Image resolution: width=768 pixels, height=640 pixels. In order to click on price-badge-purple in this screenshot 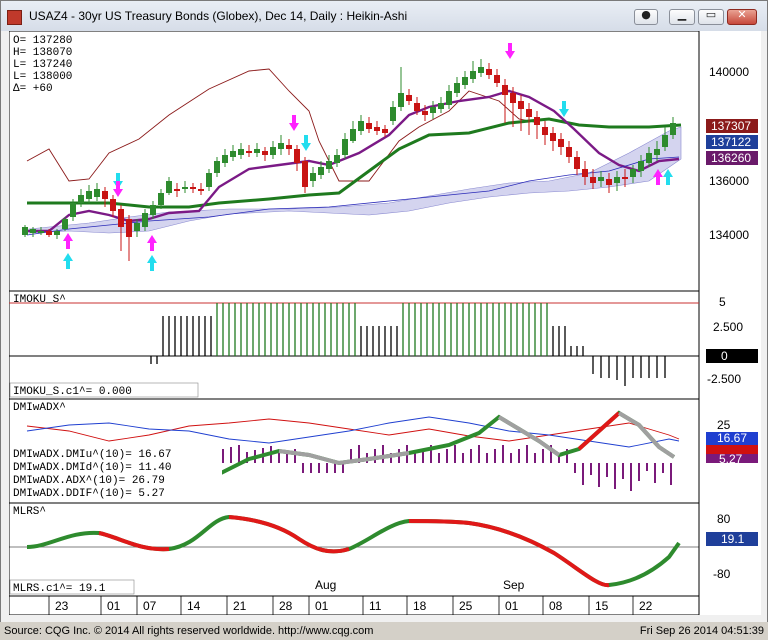, I will do `click(732, 158)`.